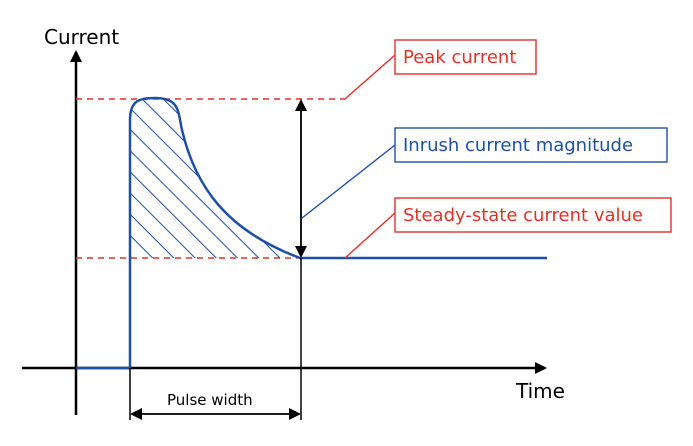 The image size is (693, 446). Describe the element at coordinates (370, 235) in the screenshot. I see `steady-leader-line` at that location.